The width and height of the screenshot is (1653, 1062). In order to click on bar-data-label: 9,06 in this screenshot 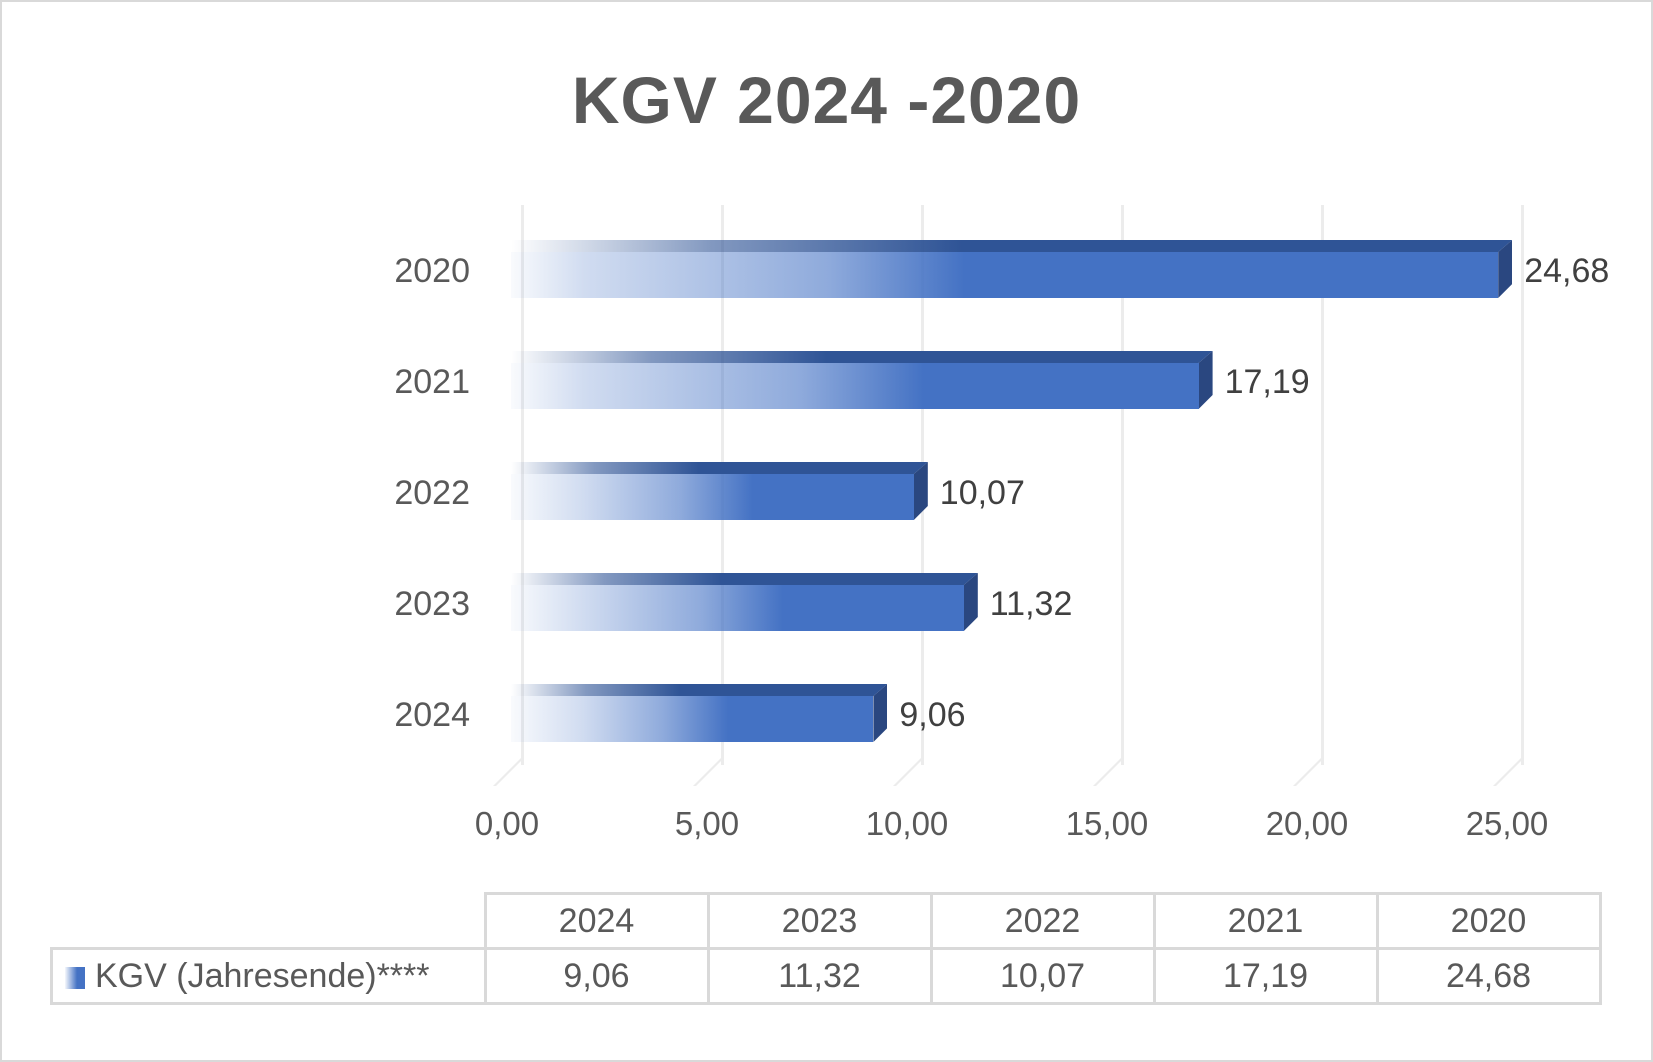, I will do `click(932, 715)`.